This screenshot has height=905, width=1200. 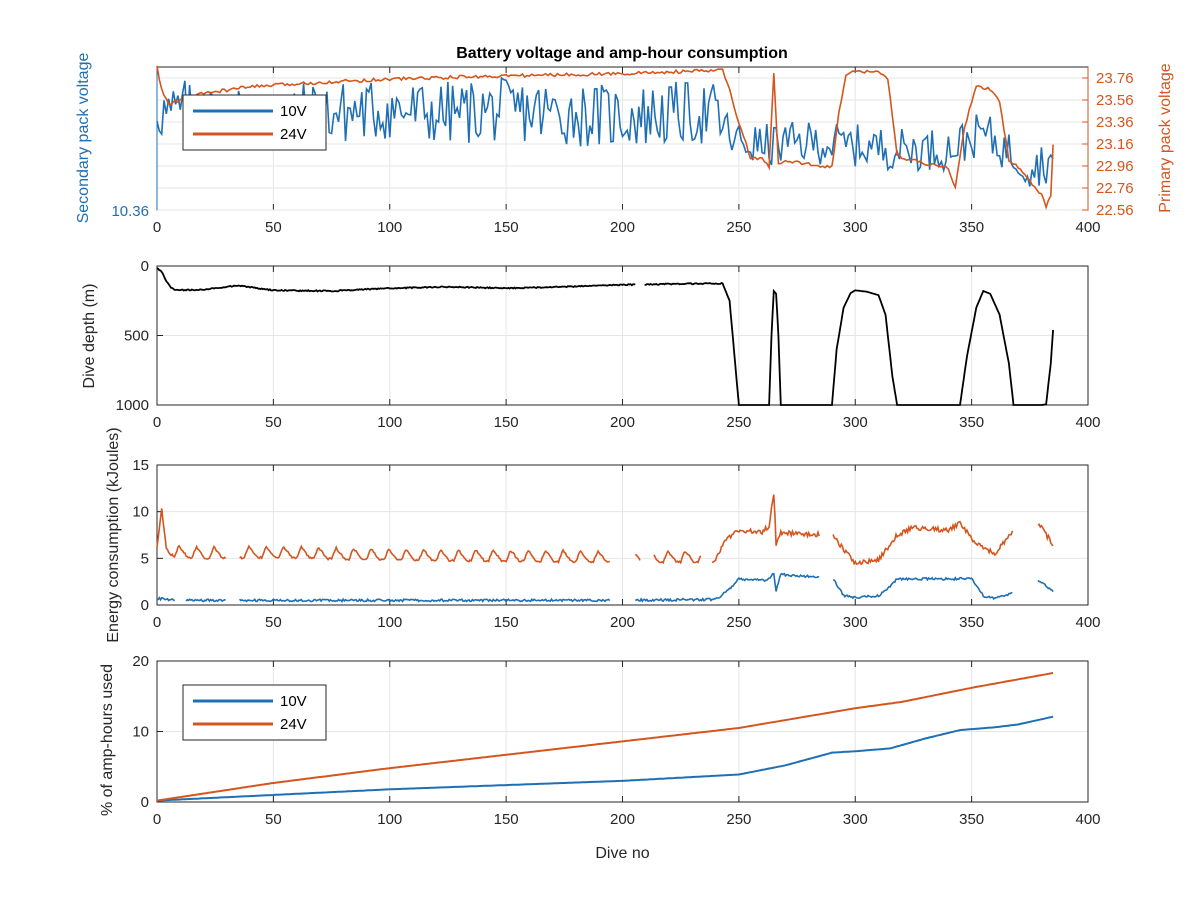 I want to click on depth-frame-top, so click(x=622, y=335).